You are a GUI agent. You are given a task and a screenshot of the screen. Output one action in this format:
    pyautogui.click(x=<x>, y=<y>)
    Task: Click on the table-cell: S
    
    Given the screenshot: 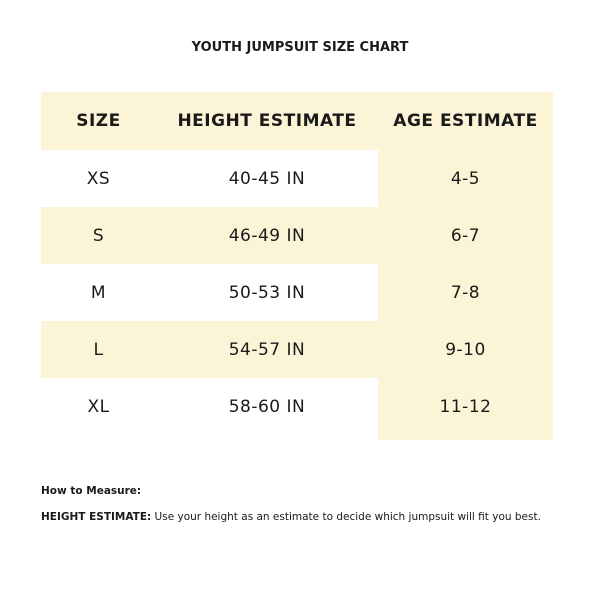 What is the action you would take?
    pyautogui.click(x=98, y=235)
    